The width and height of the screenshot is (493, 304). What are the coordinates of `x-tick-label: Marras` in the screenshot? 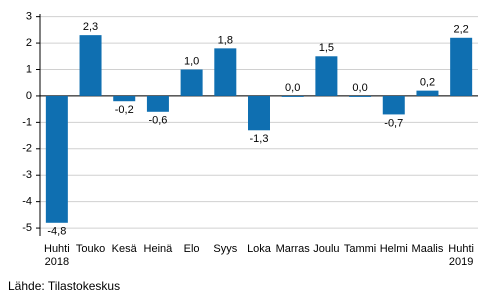 It's located at (292, 249).